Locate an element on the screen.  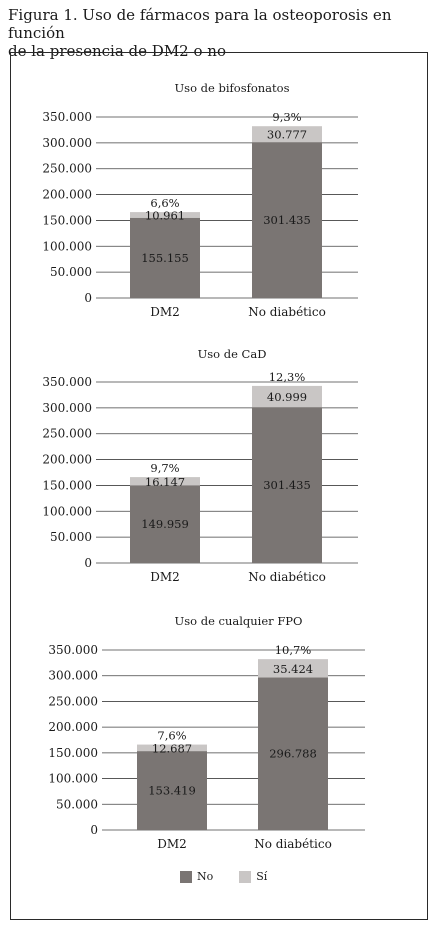
legend-item-si: Sí is located at coordinates (253, 876).